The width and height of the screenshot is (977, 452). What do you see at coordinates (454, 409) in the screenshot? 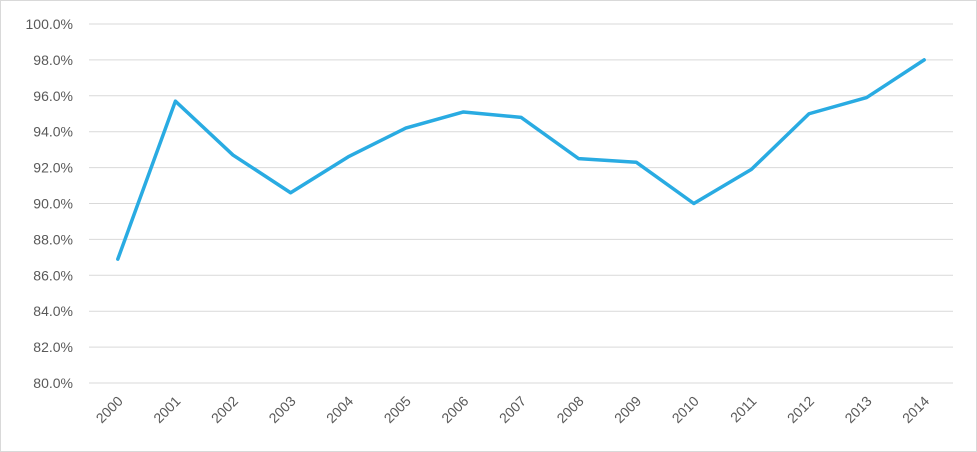
I see `x-tick-label: 2006` at bounding box center [454, 409].